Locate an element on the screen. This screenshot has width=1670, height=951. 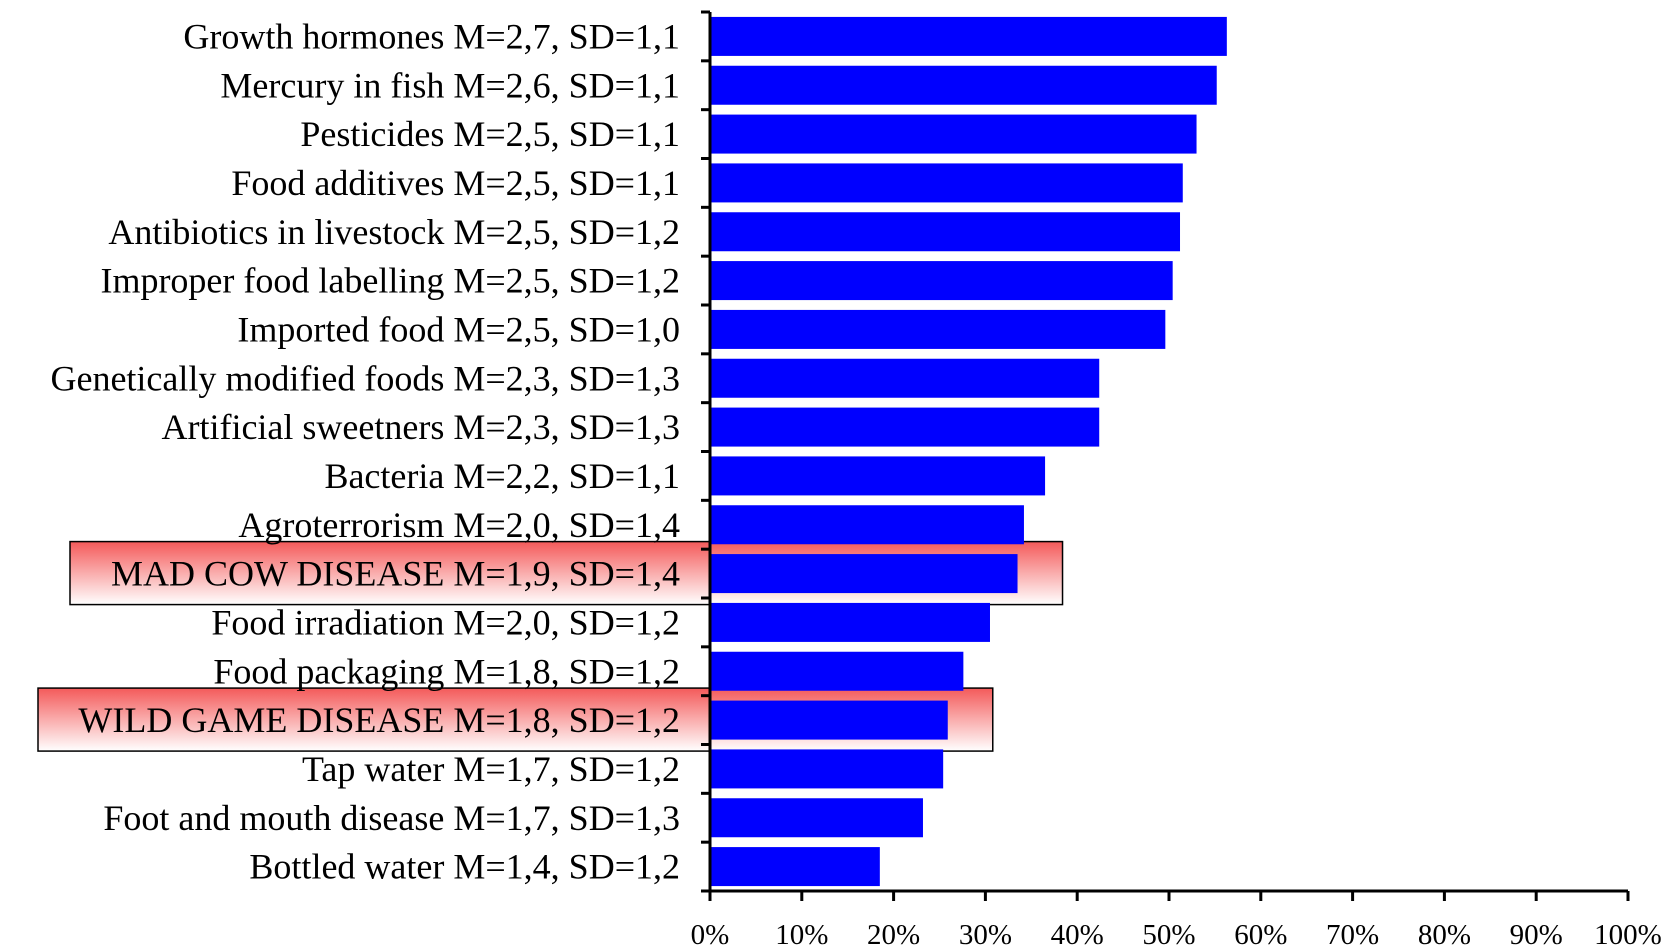
category-label: Mercury in fish M=2,6, SD=1,1 is located at coordinates (450, 85).